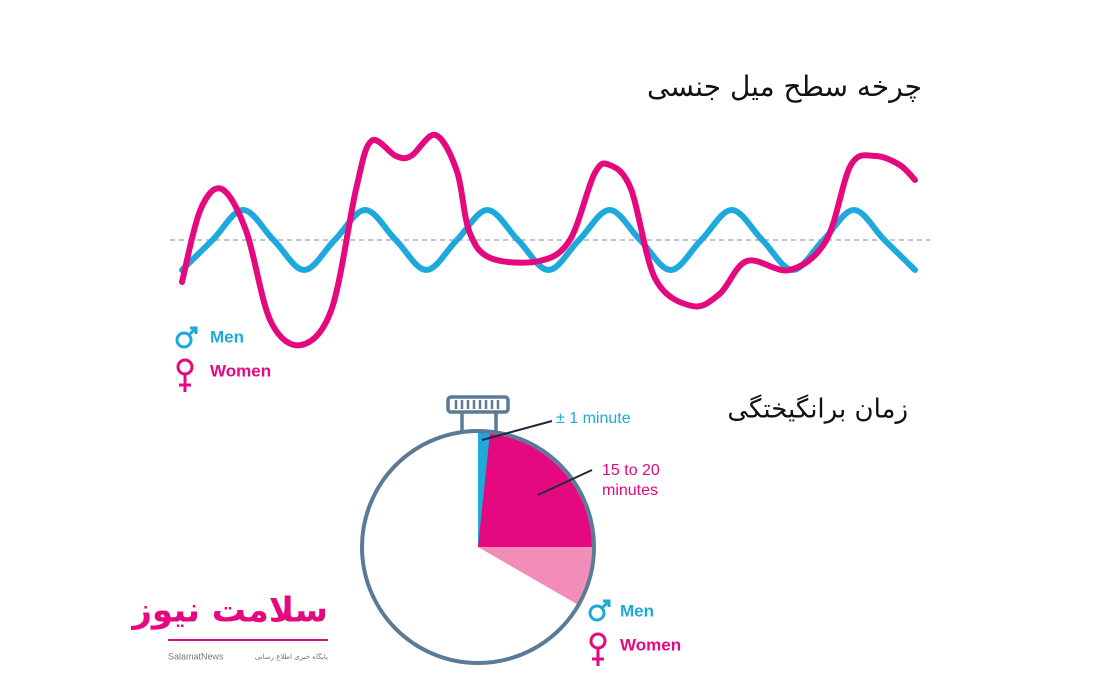 Image resolution: width=1100 pixels, height=700 pixels. Describe the element at coordinates (817, 409) in the screenshot. I see `chart-title: زمان برانگیختگی` at that location.